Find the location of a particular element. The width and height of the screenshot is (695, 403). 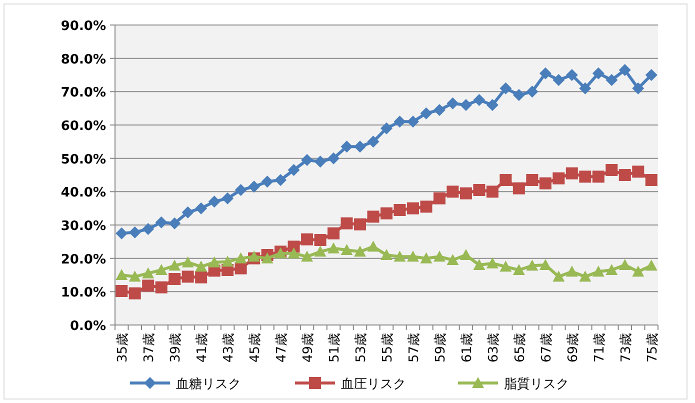

x-tick-label: 57歳 is located at coordinates (414, 348).